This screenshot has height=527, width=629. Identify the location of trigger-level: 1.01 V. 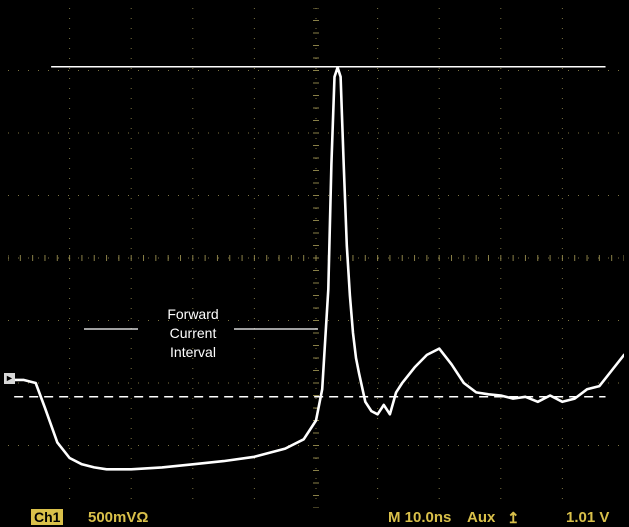
(588, 517).